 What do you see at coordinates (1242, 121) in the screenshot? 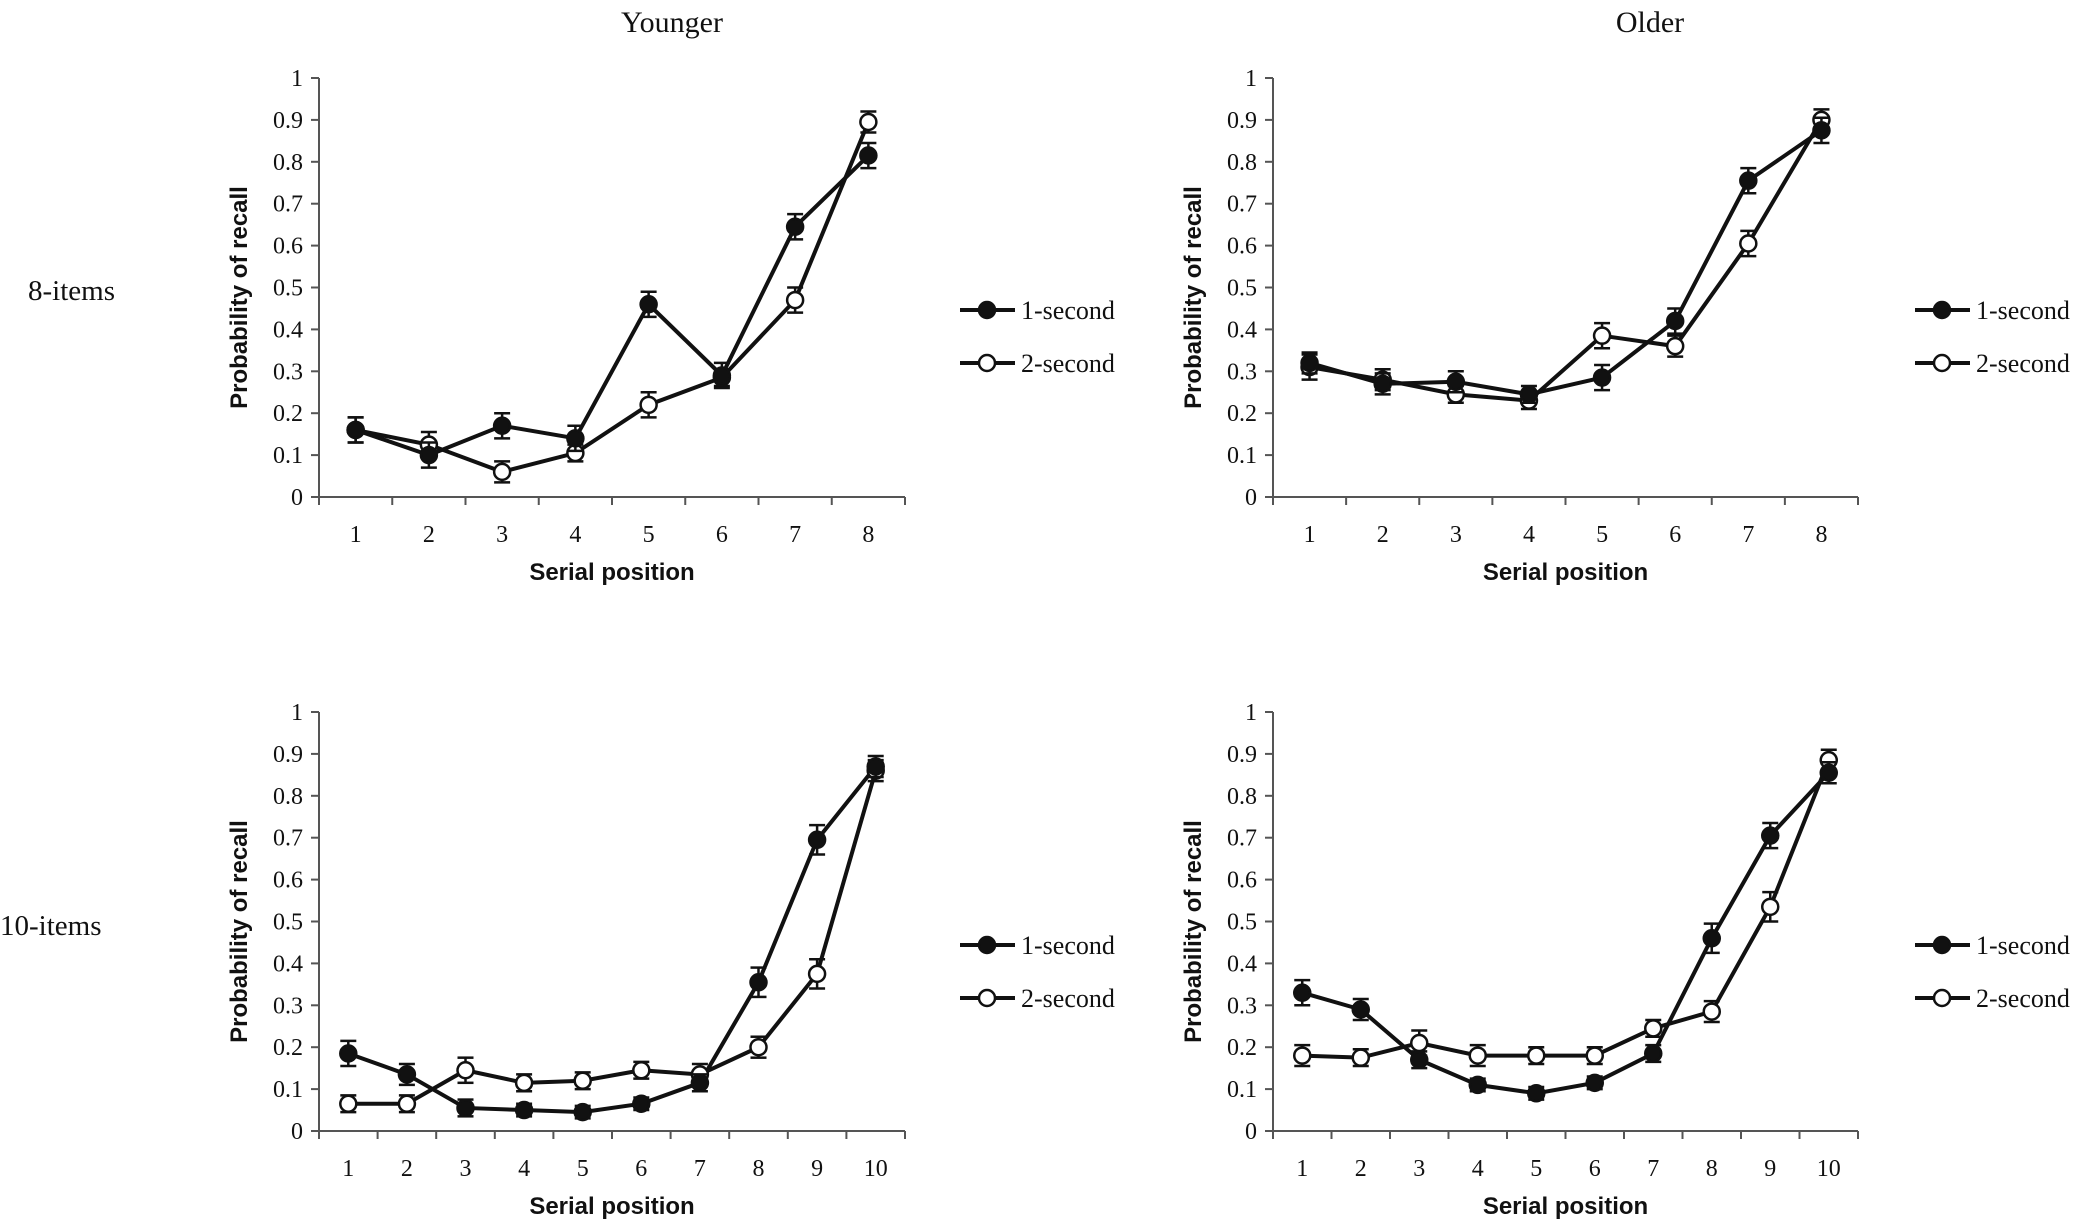
I see `y-tick-label: 0.9` at bounding box center [1242, 121].